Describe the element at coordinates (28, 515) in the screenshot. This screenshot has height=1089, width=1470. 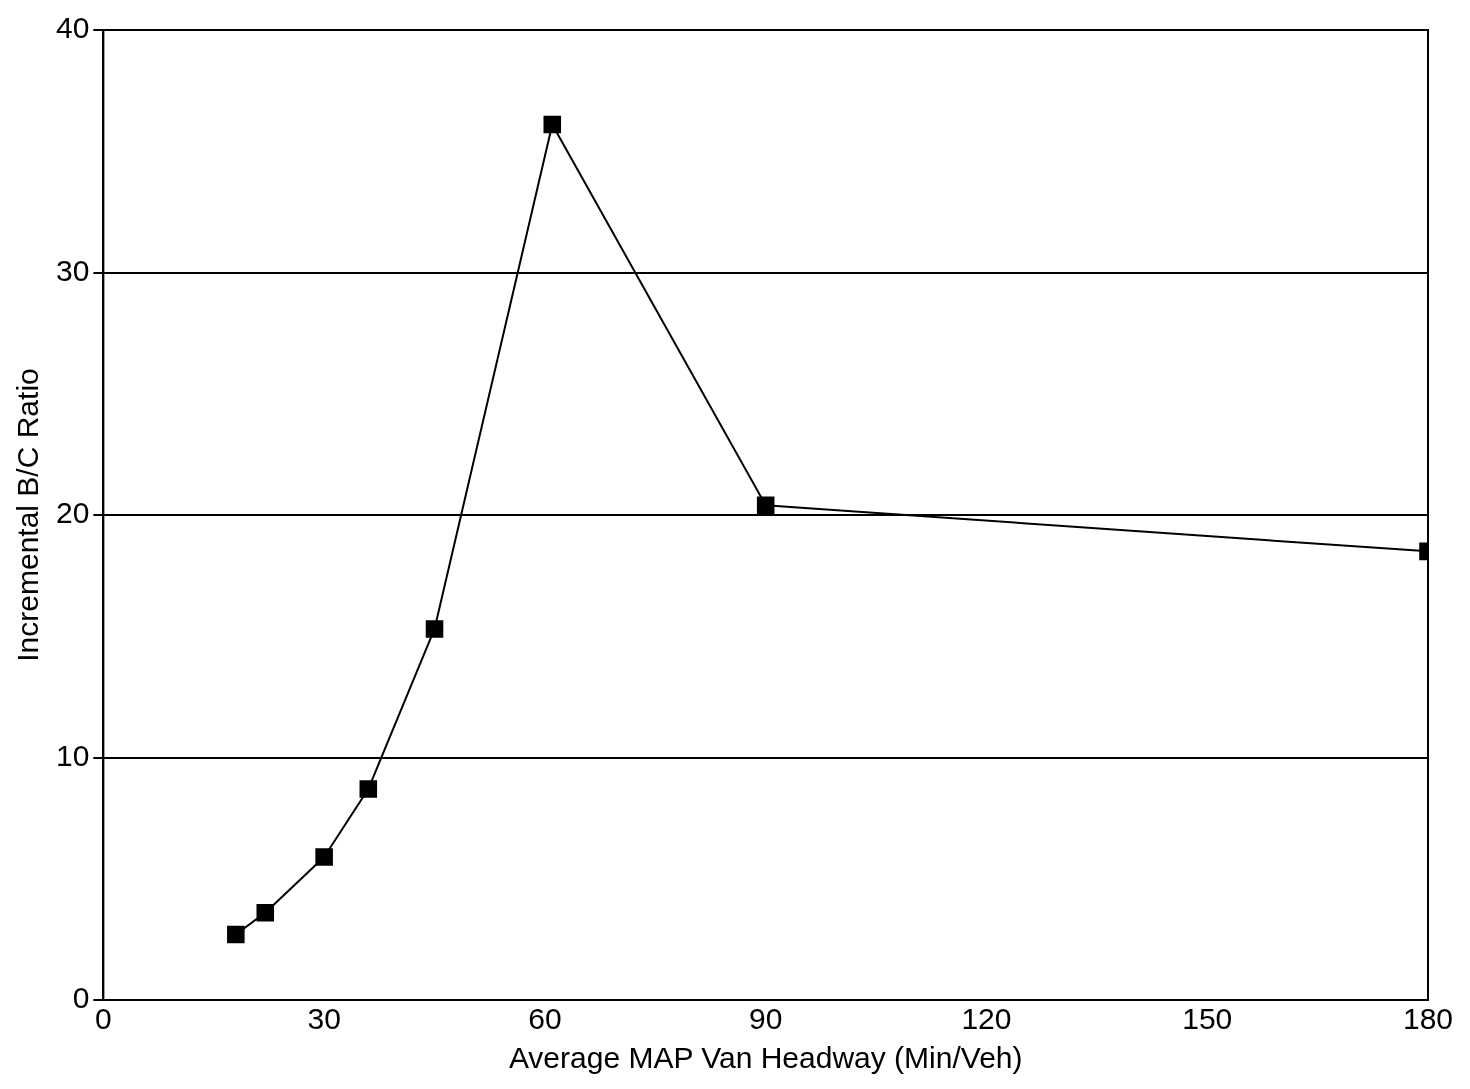
I see `y-axis-title: Incremental B/C Ratio` at that location.